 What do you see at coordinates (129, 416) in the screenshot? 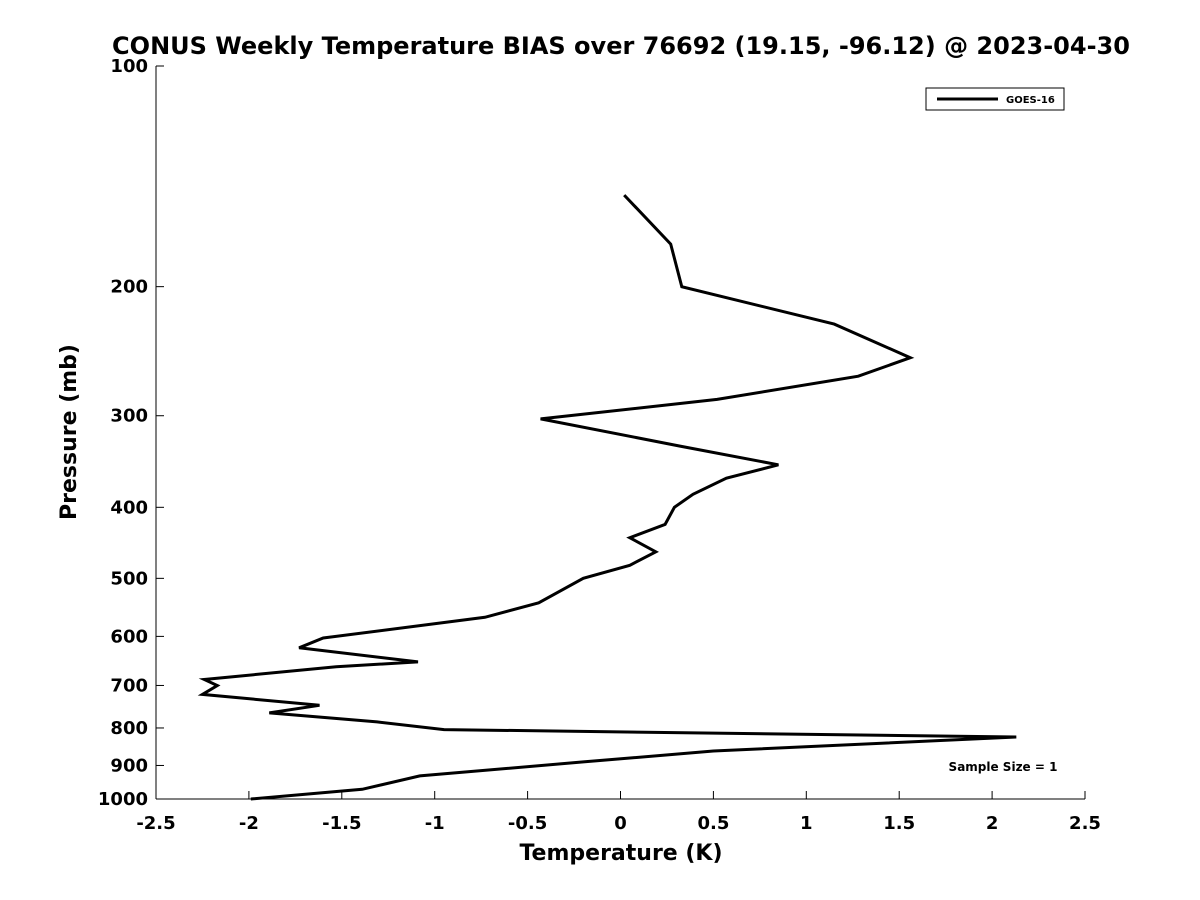
I see `y-tick-label-2: 300` at bounding box center [129, 416].